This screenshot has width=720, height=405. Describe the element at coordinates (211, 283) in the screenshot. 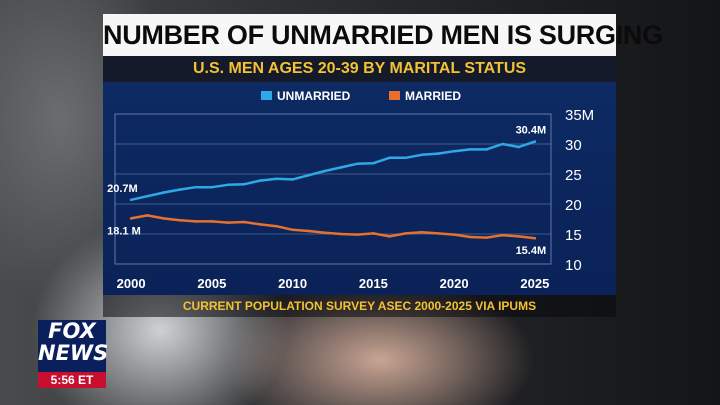

I see `x-tick-label: 2005` at that location.